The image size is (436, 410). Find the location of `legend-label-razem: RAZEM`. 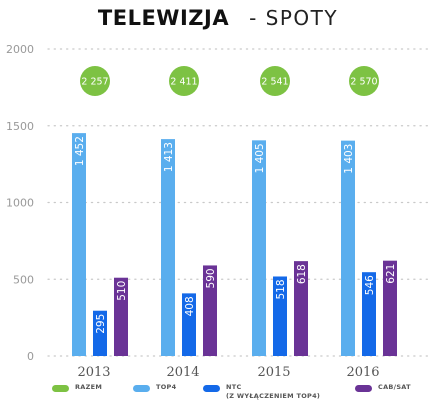

legend-label-razem: RAZEM is located at coordinates (89, 387).